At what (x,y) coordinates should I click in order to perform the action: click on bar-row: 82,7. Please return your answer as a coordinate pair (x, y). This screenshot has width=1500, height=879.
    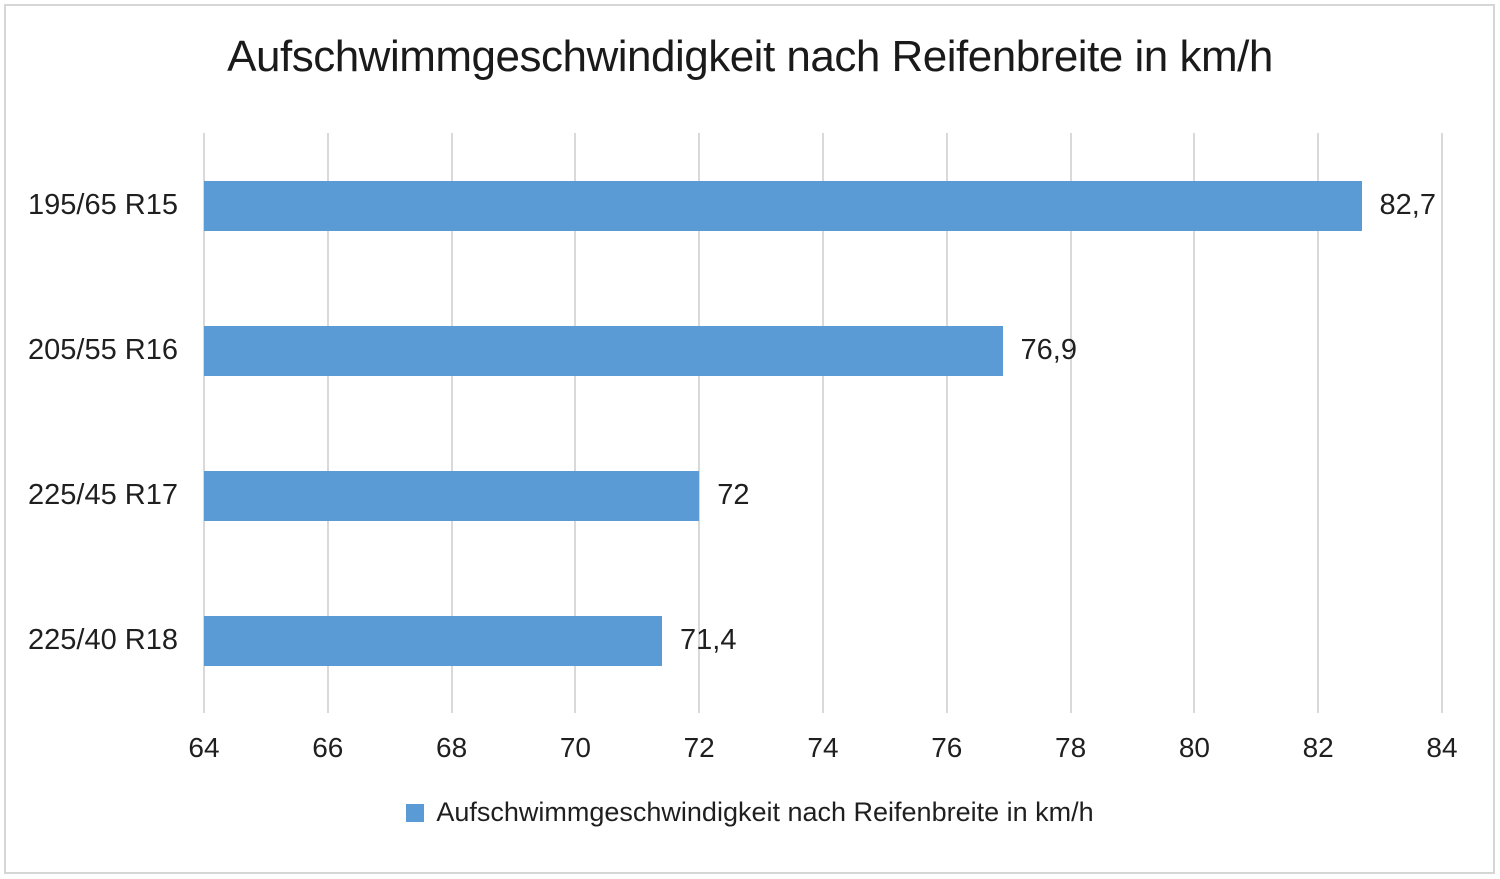
    Looking at the image, I should click on (823, 205).